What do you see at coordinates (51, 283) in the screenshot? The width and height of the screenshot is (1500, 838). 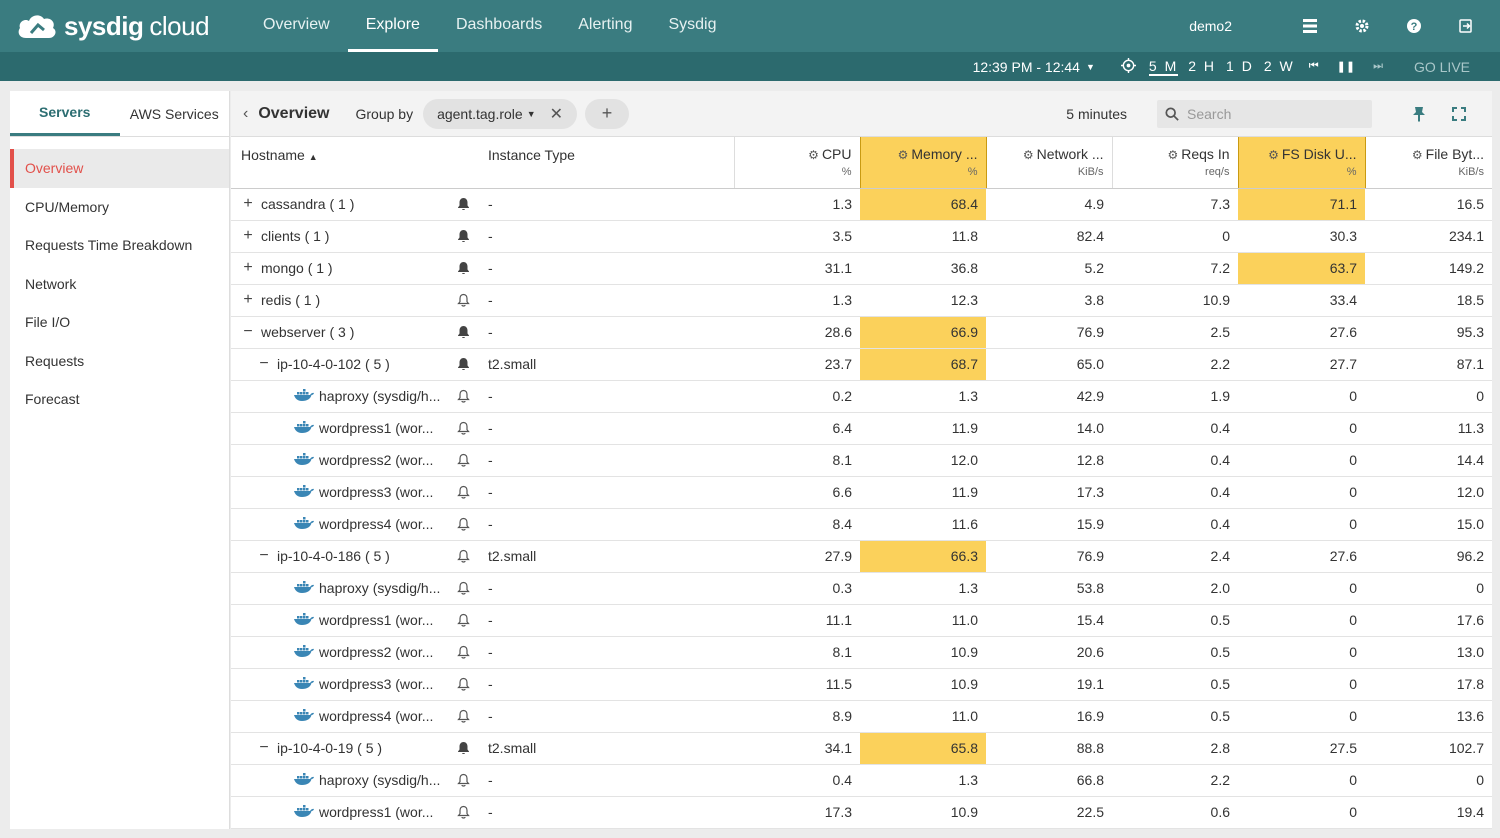 I see `menu-item-network: Network` at bounding box center [51, 283].